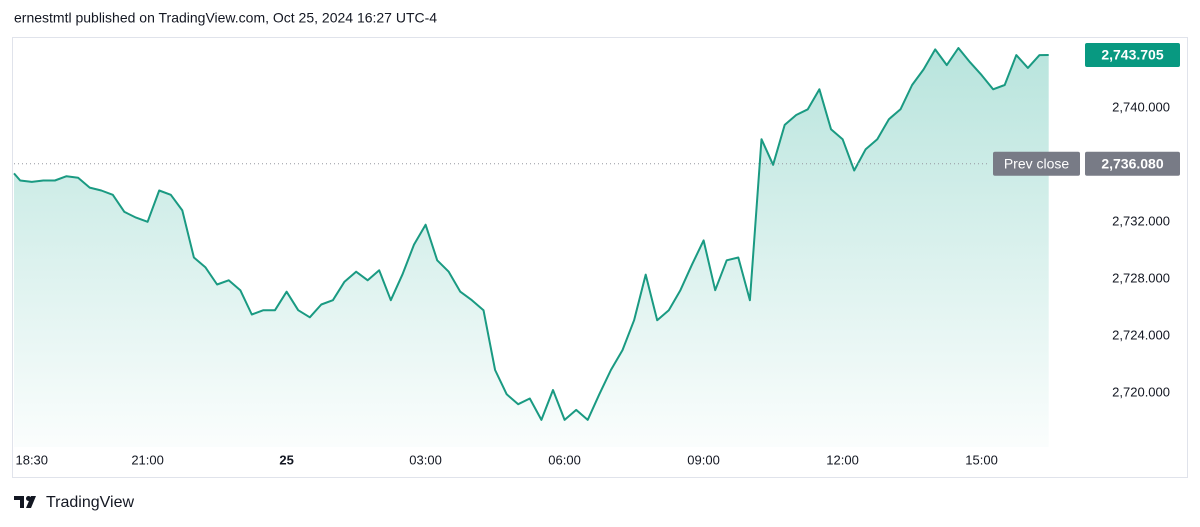 The image size is (1200, 527). I want to click on x-tick-label: 06:00, so click(564, 459).